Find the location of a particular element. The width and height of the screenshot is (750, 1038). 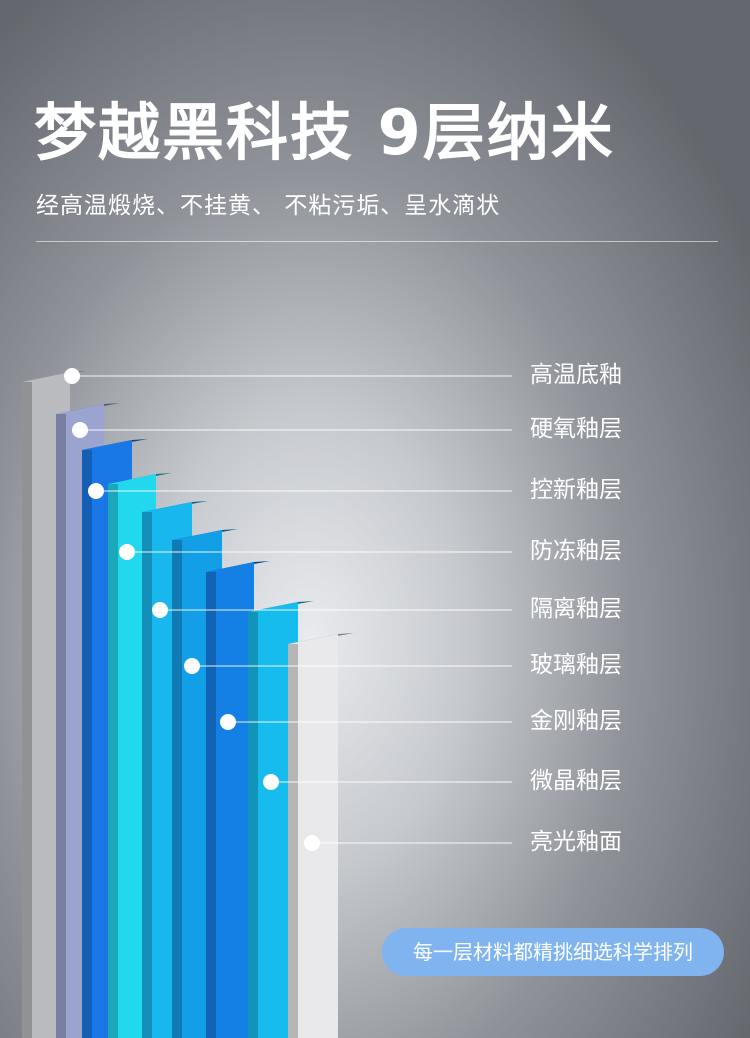

page-title: 梦越黑科技 9层纳米 is located at coordinates (324, 132).